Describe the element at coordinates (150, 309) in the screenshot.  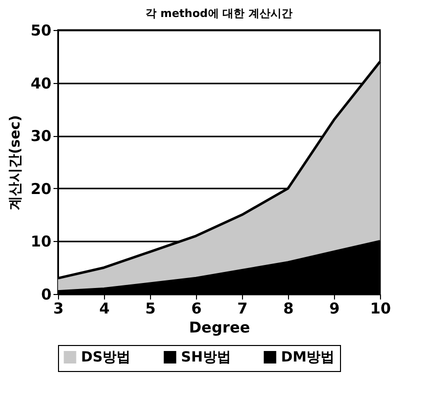
I see `x-tick-label: 5` at that location.